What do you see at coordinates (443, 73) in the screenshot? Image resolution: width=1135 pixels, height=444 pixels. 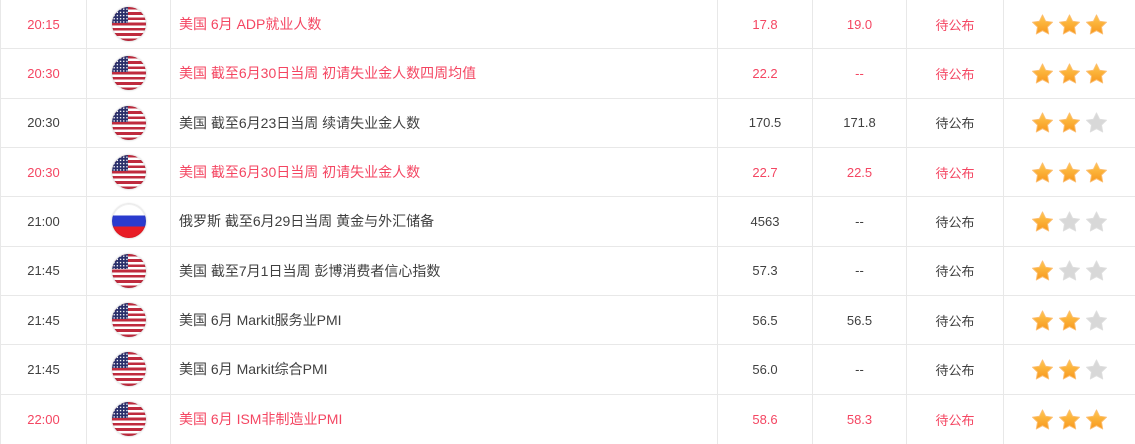 I see `event-title: 美国 截至6月30日当周 初请失业金人数四周均值` at bounding box center [443, 73].